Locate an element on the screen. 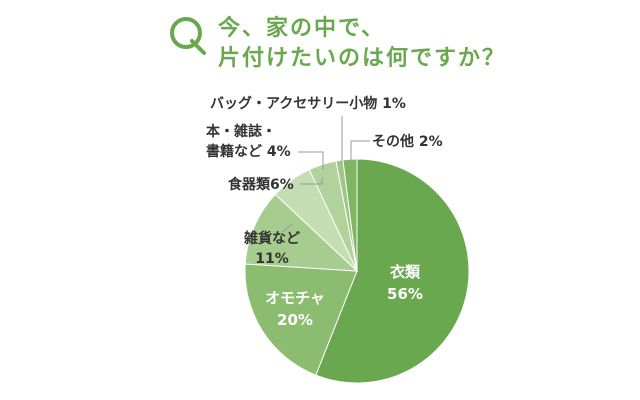  question-q-icon is located at coordinates (188, 36).